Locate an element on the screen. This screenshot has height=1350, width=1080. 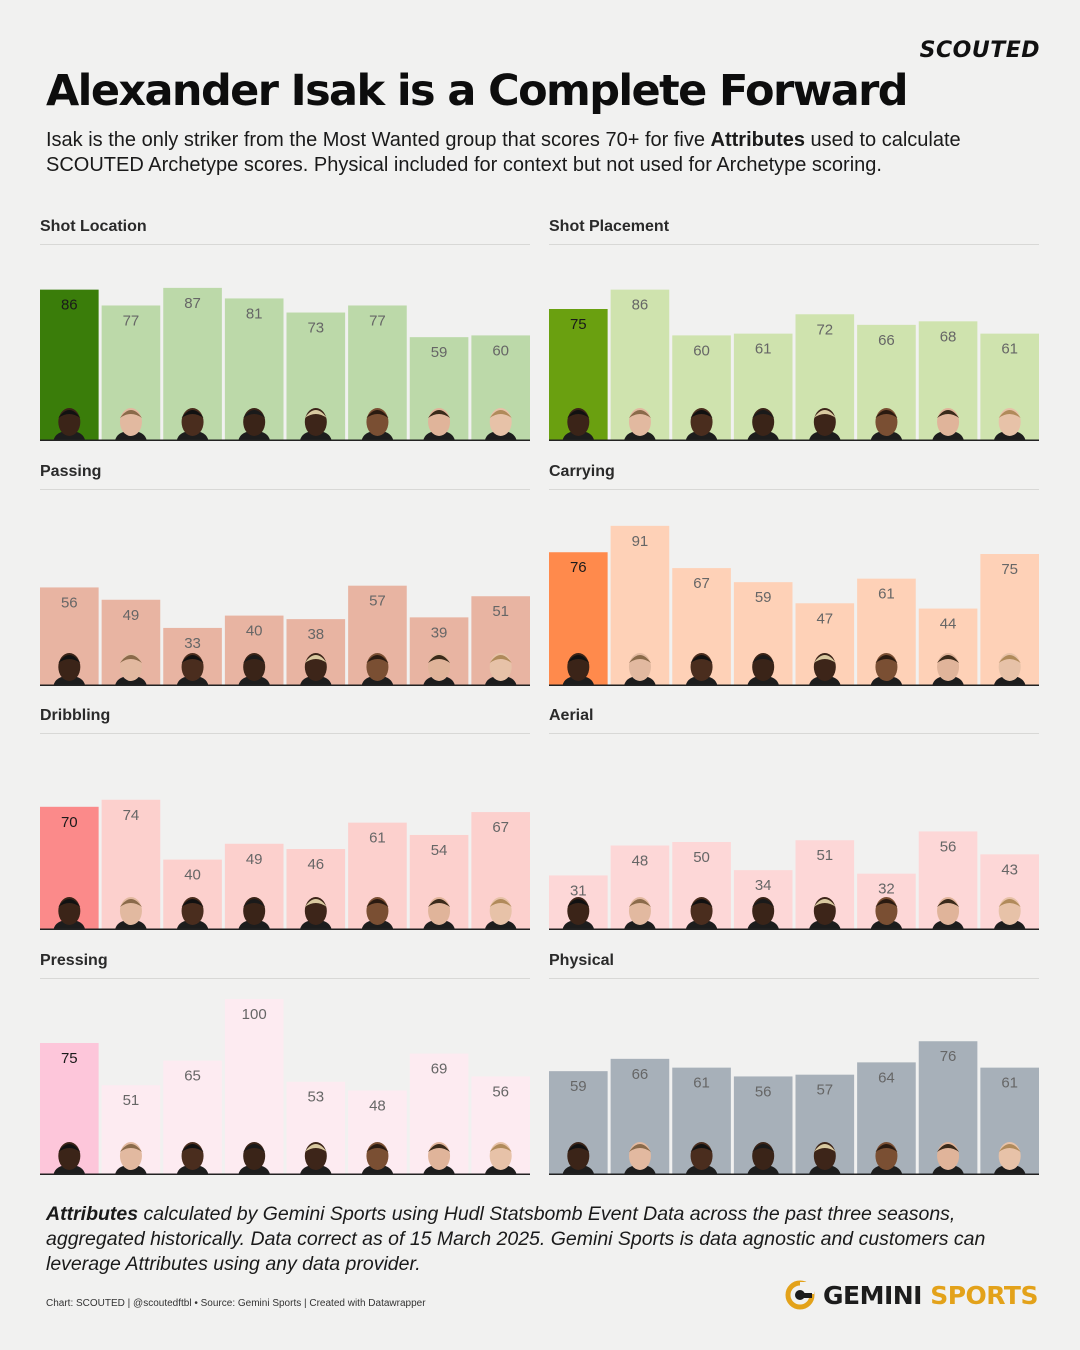
bar-value-label: 54 is located at coordinates (439, 850).